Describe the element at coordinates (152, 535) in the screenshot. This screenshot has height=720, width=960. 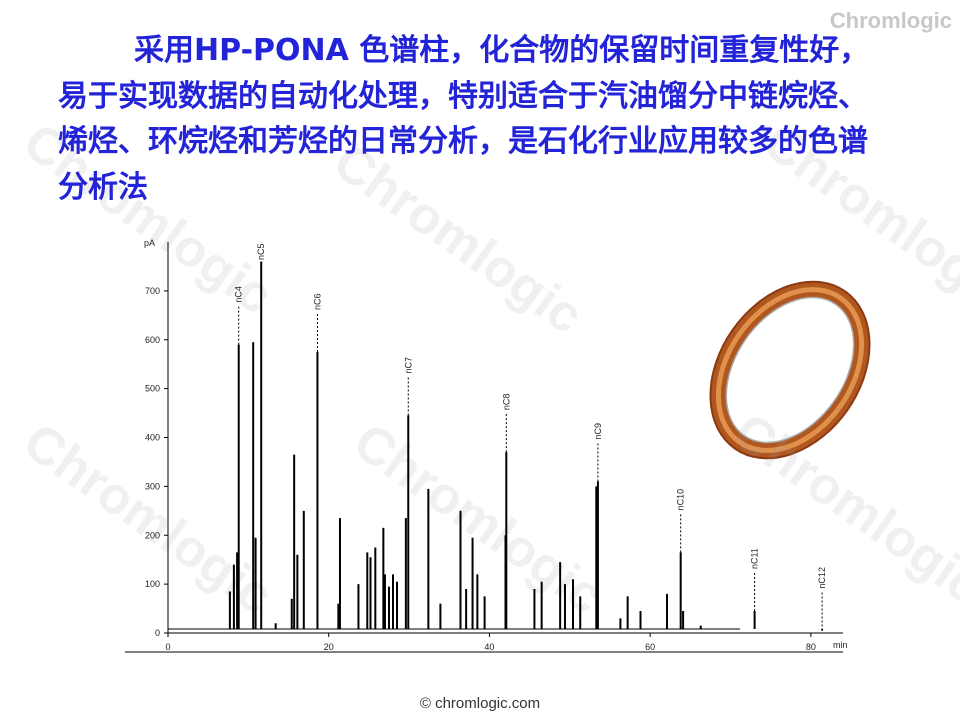
I see `y-tick-label: 200` at that location.